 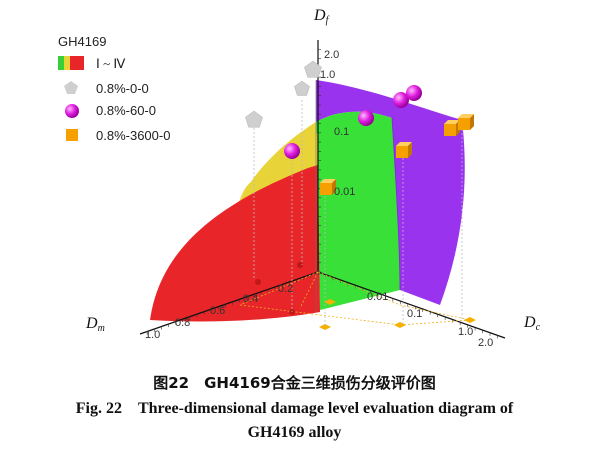 I want to click on legend-series-1-label: 0.8%-0-0, so click(x=122, y=88).